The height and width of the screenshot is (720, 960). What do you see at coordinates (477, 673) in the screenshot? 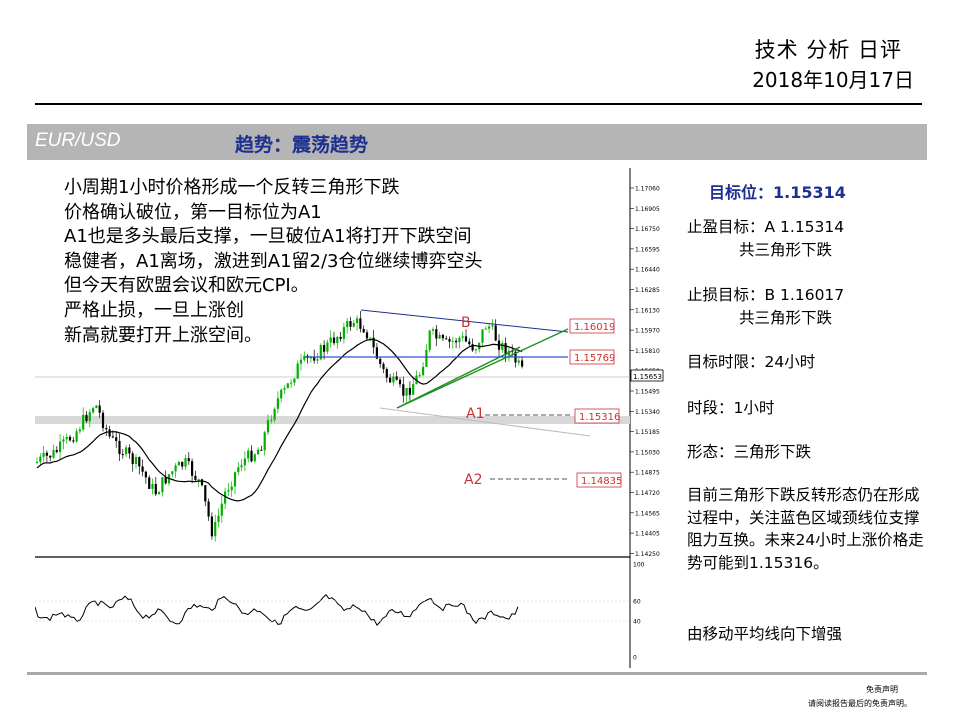
I see `footer-divider` at bounding box center [477, 673].